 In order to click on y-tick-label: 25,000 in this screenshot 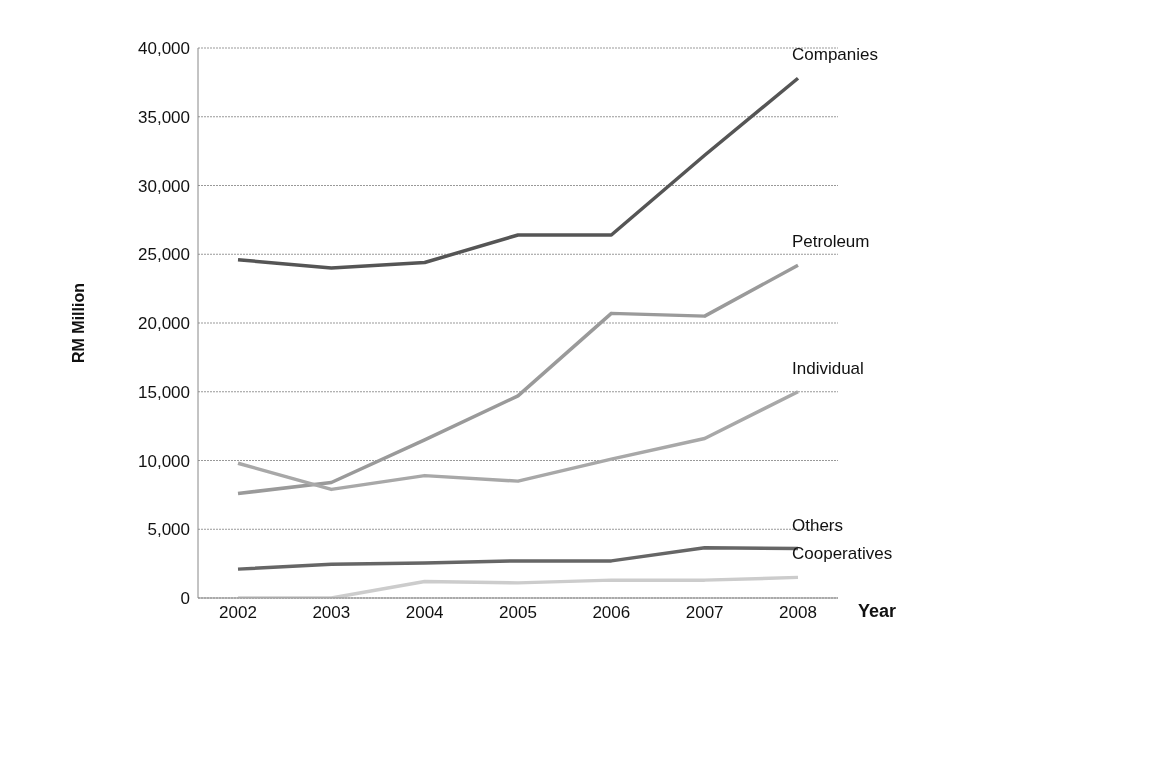, I will do `click(164, 255)`.